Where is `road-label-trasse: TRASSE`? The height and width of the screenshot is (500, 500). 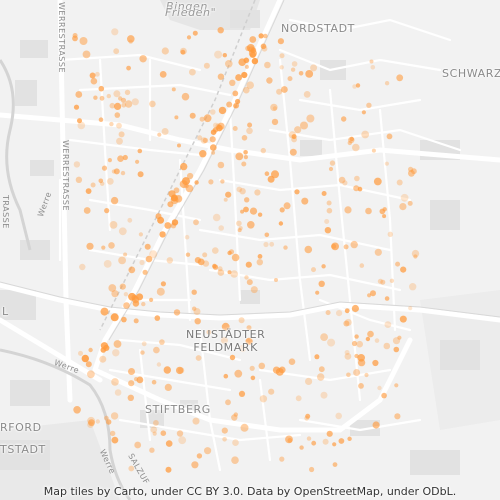
road-label-trasse: TRASSE is located at coordinates (5, 212).